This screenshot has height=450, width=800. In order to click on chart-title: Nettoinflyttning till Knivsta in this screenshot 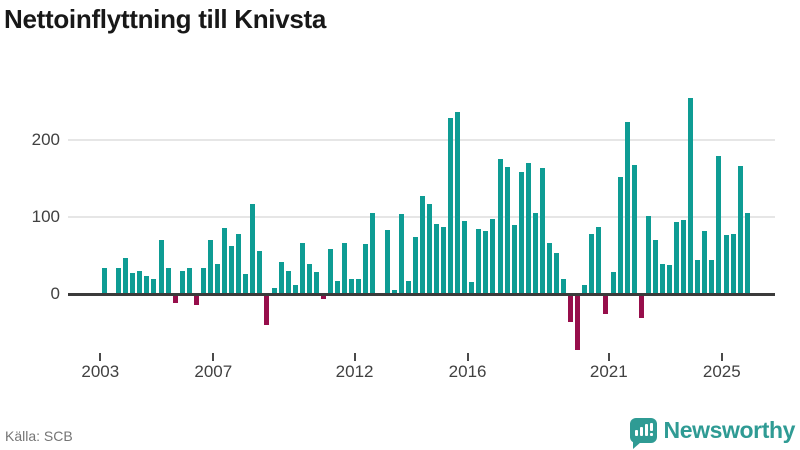, I will do `click(165, 19)`.